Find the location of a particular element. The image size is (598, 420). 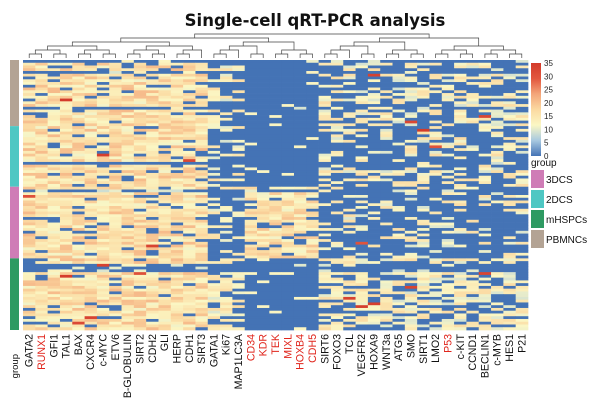

dendrogram-branch is located at coordinates (306, 55).